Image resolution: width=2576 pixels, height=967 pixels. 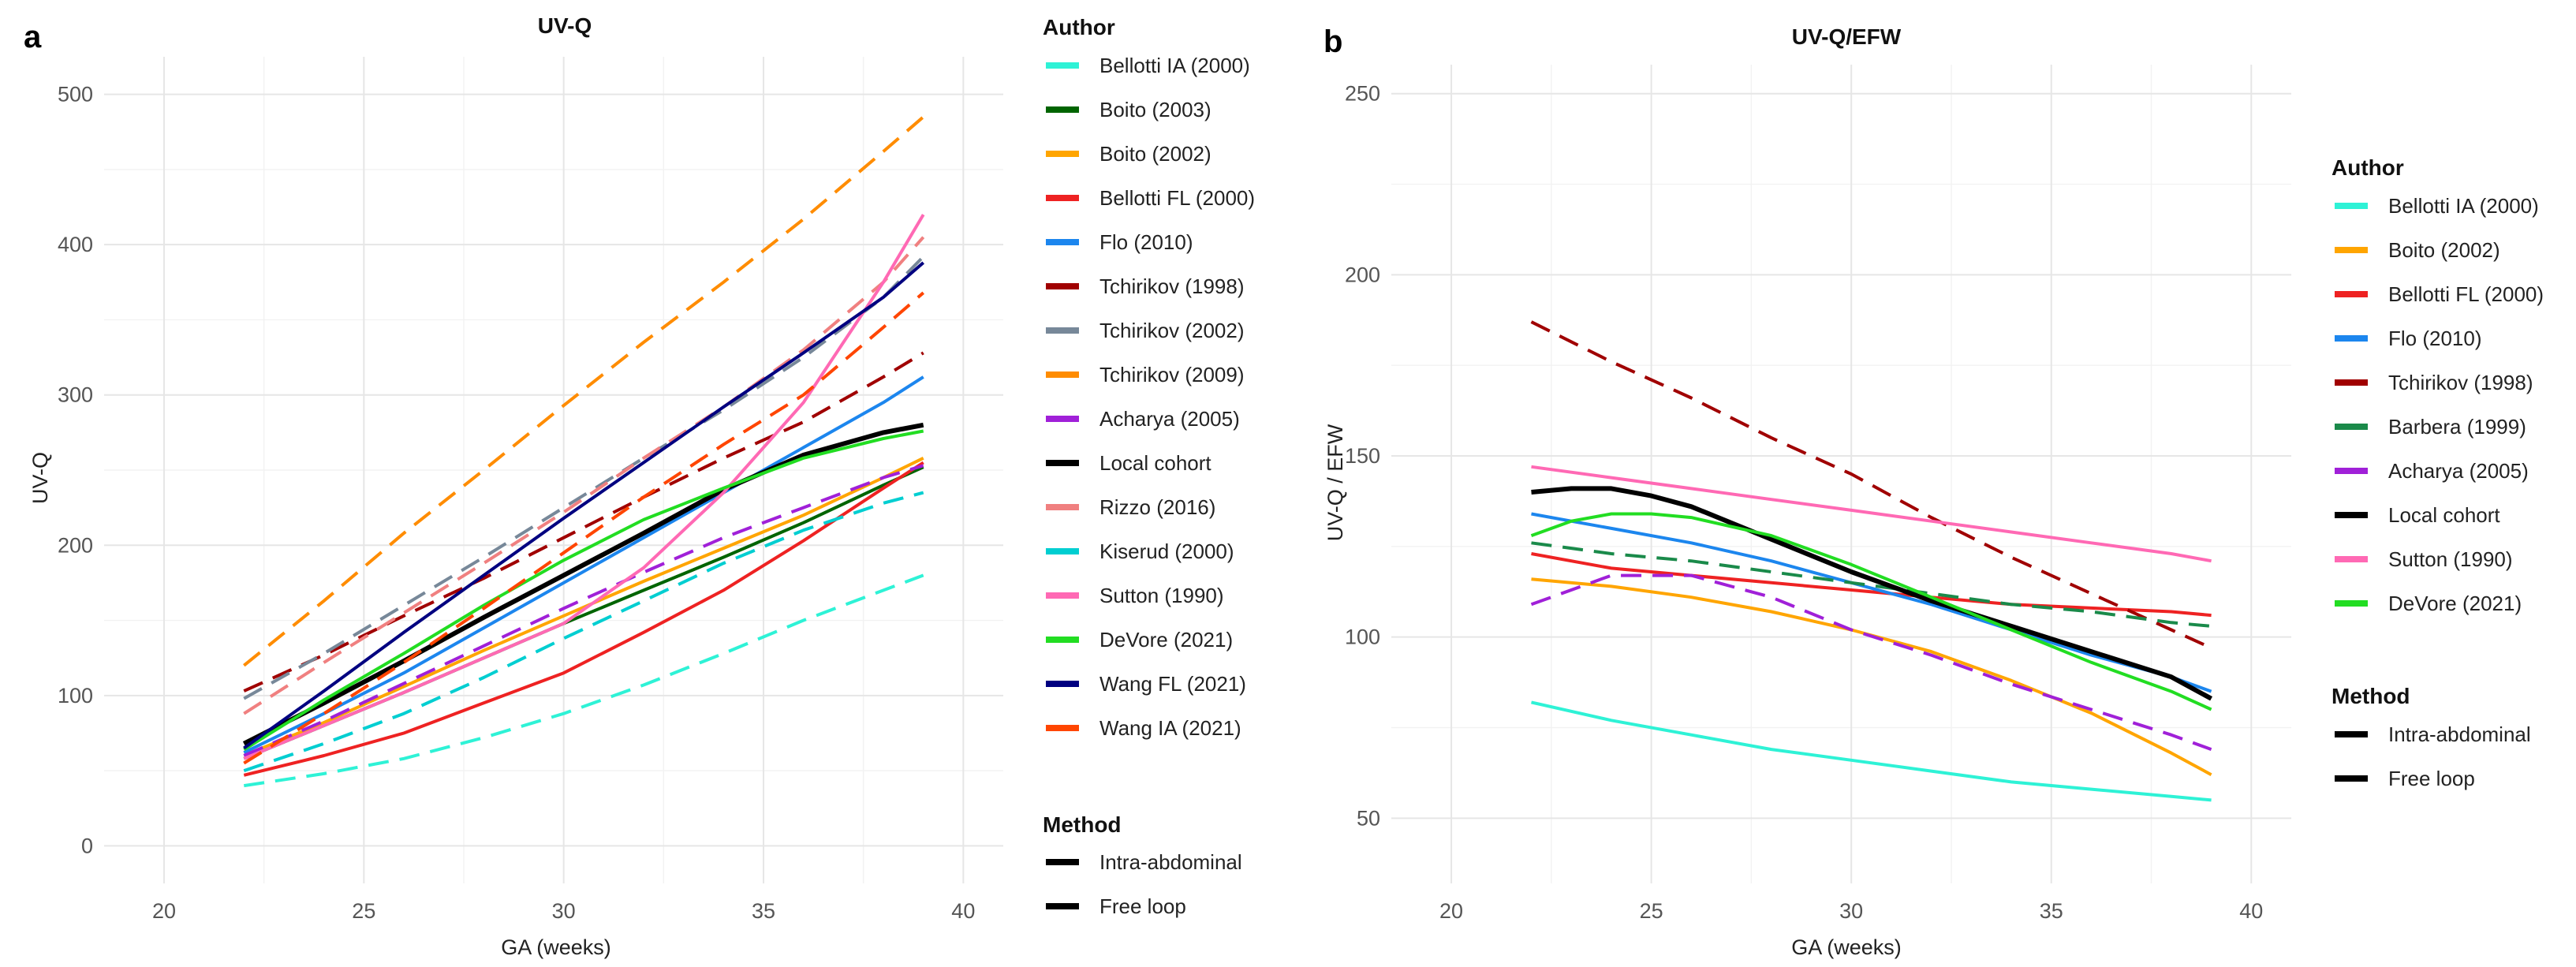 I want to click on legend-item: Rizzo (2016), so click(x=1130, y=507).